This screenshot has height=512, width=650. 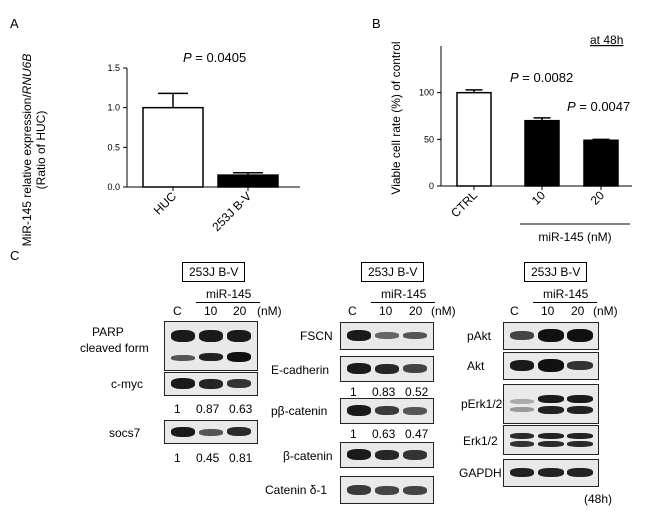 I want to click on middle-lane-20: 20, so click(x=416, y=311).